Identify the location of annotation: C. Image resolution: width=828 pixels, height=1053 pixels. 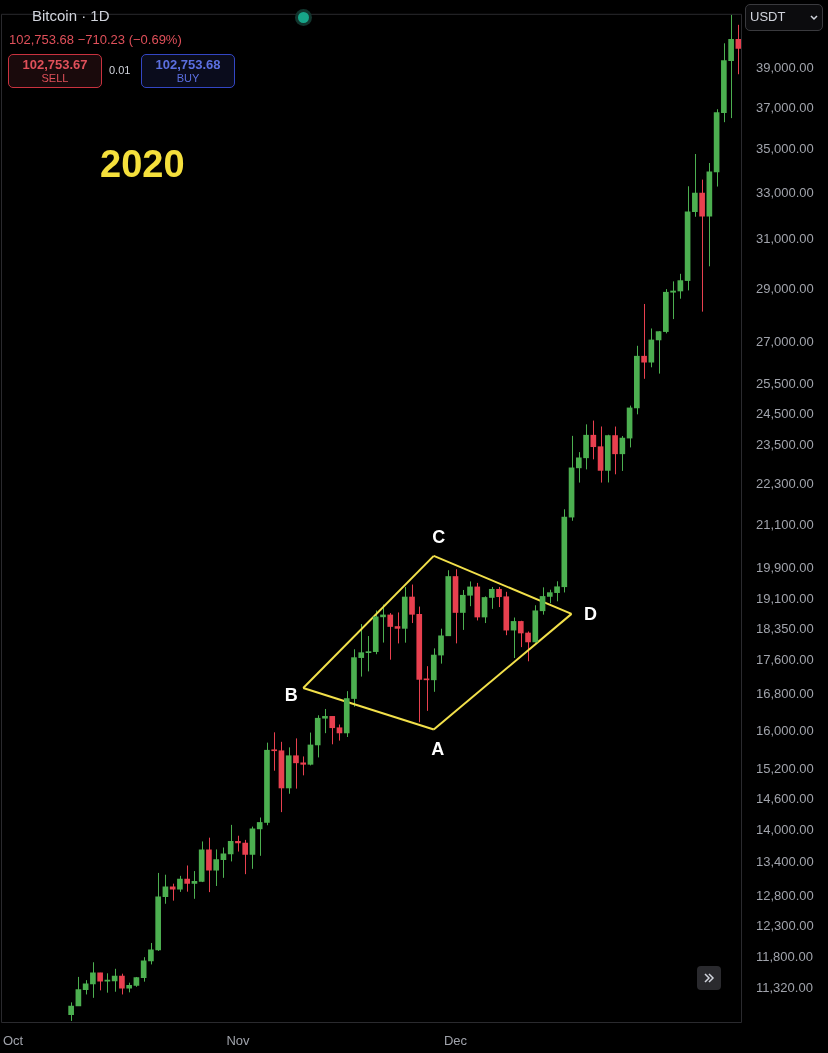
(439, 536).